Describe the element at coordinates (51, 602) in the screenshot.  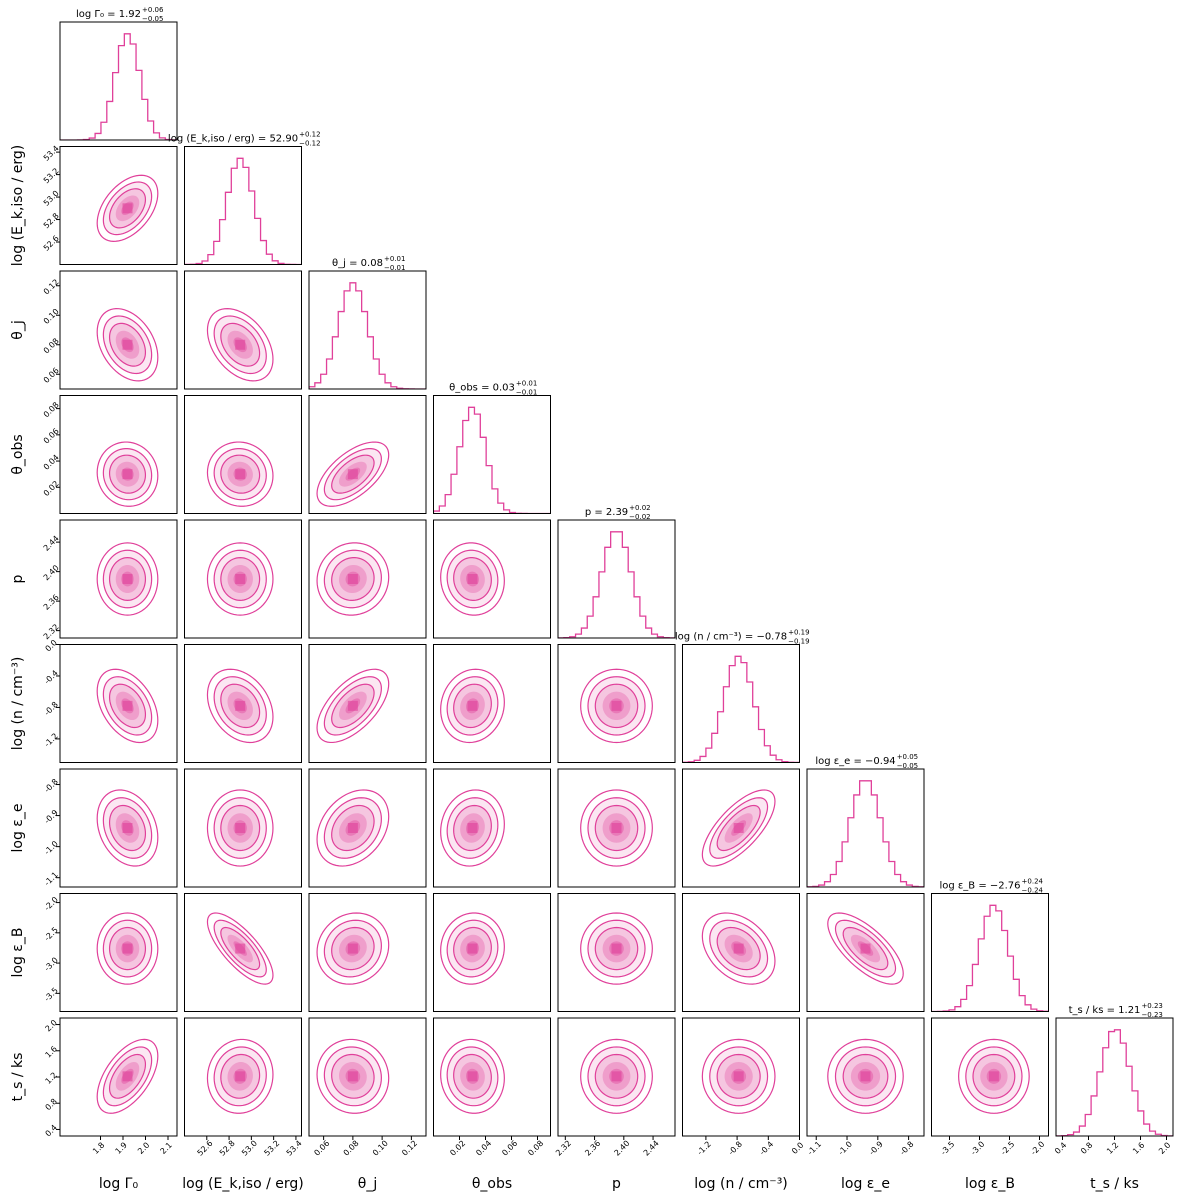
I see `y-tick-label-4-1: 2.36` at that location.